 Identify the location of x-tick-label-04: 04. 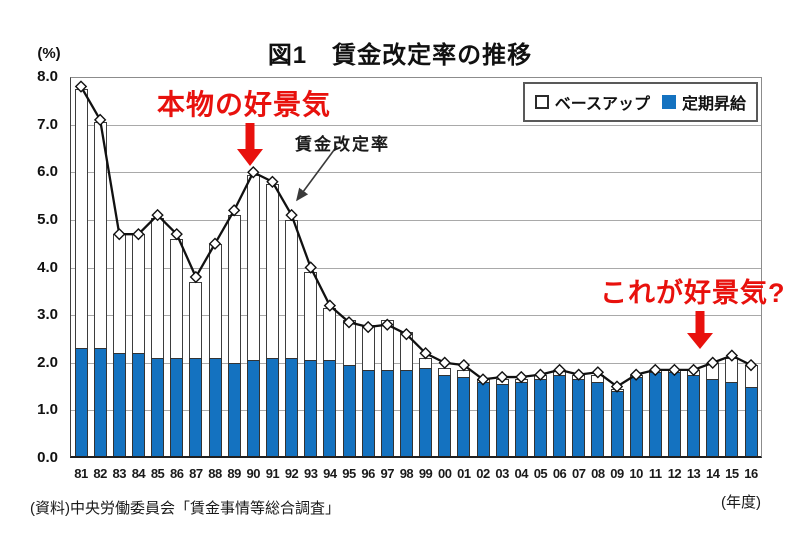
(521, 473).